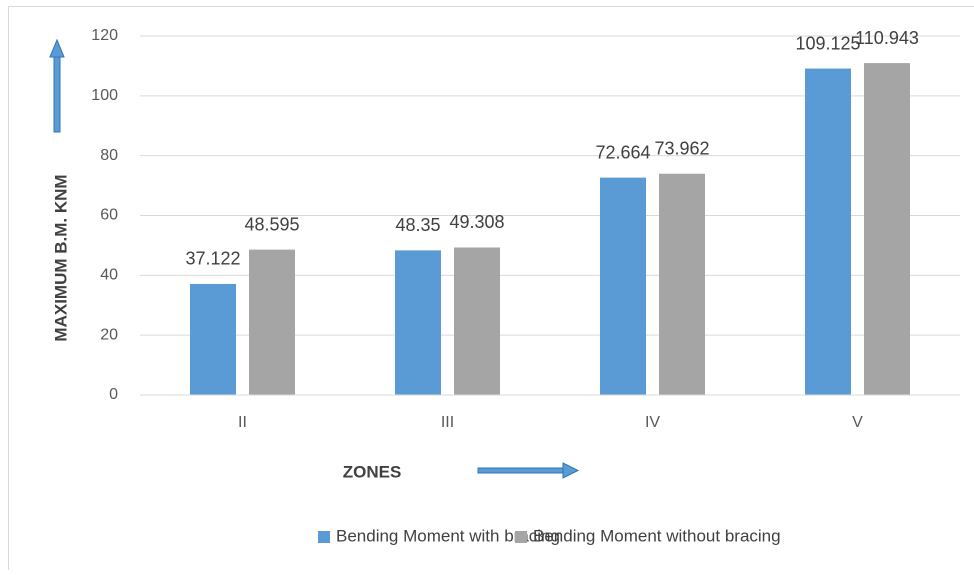  Describe the element at coordinates (109, 275) in the screenshot. I see `y-tick-label: 40` at that location.